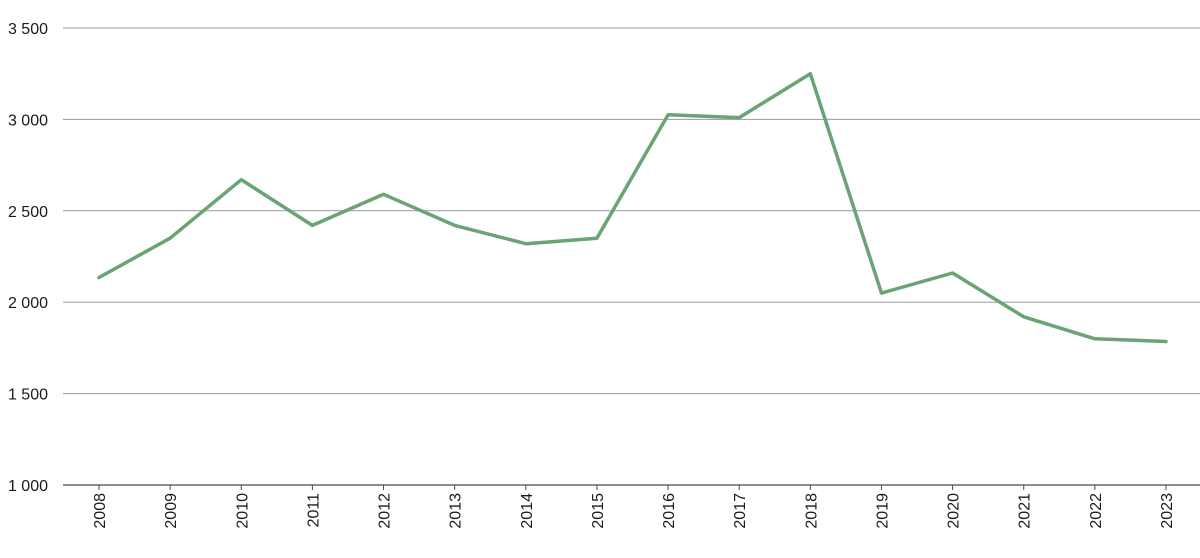 The height and width of the screenshot is (558, 1200). Describe the element at coordinates (100, 511) in the screenshot. I see `x-tick-label: 2008` at that location.